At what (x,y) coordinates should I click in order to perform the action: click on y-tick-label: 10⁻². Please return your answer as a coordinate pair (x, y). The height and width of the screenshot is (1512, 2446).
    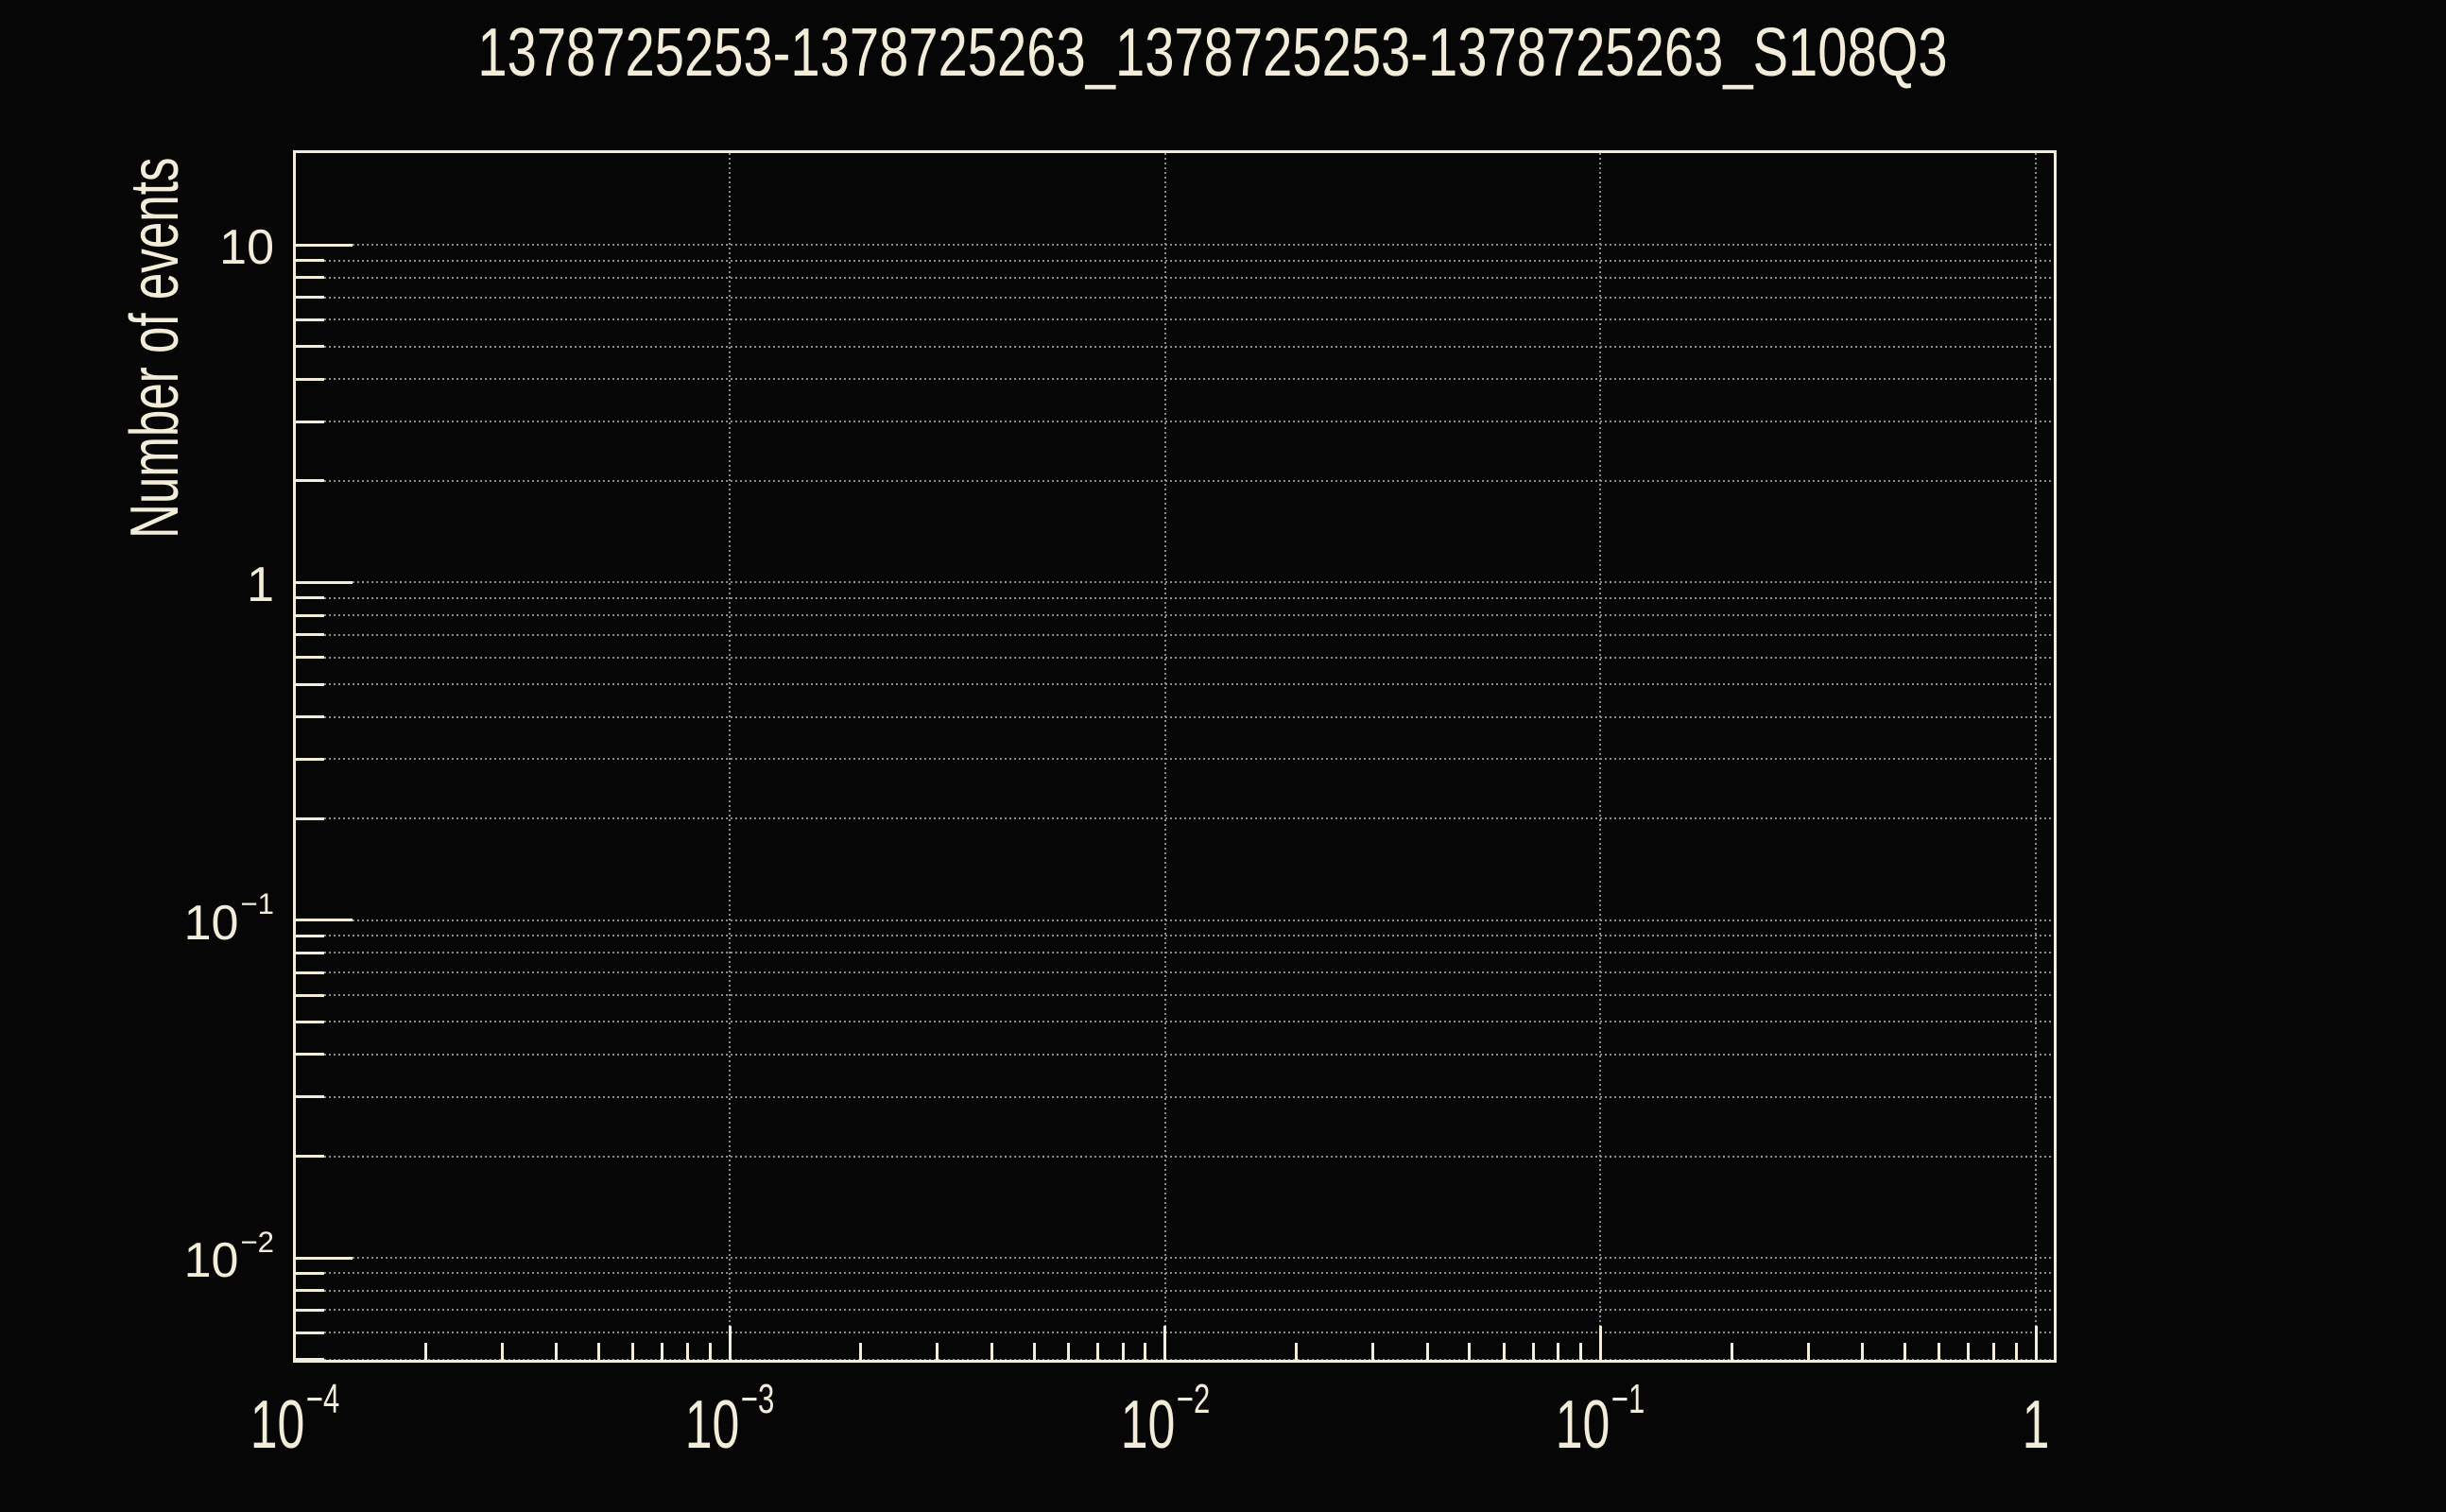
    Looking at the image, I should click on (229, 1257).